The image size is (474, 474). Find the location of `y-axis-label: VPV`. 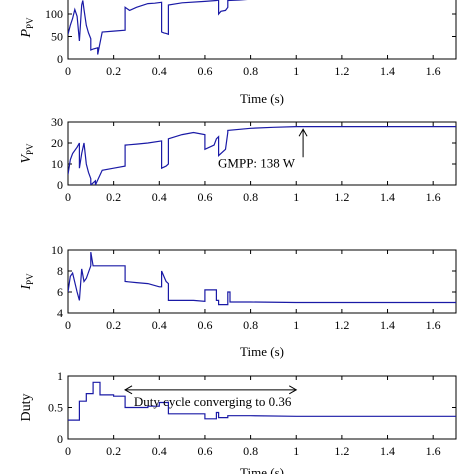

y-axis-label: VPV is located at coordinates (27, 153).